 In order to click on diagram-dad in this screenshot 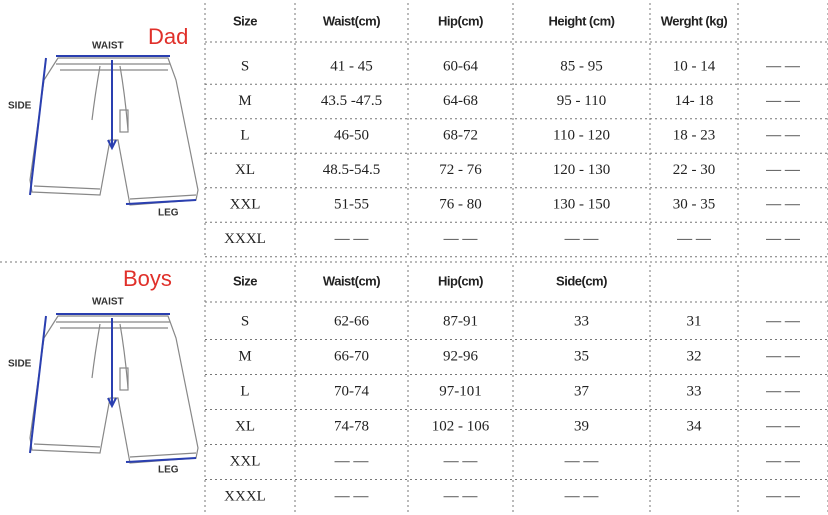, I will do `click(114, 130)`.